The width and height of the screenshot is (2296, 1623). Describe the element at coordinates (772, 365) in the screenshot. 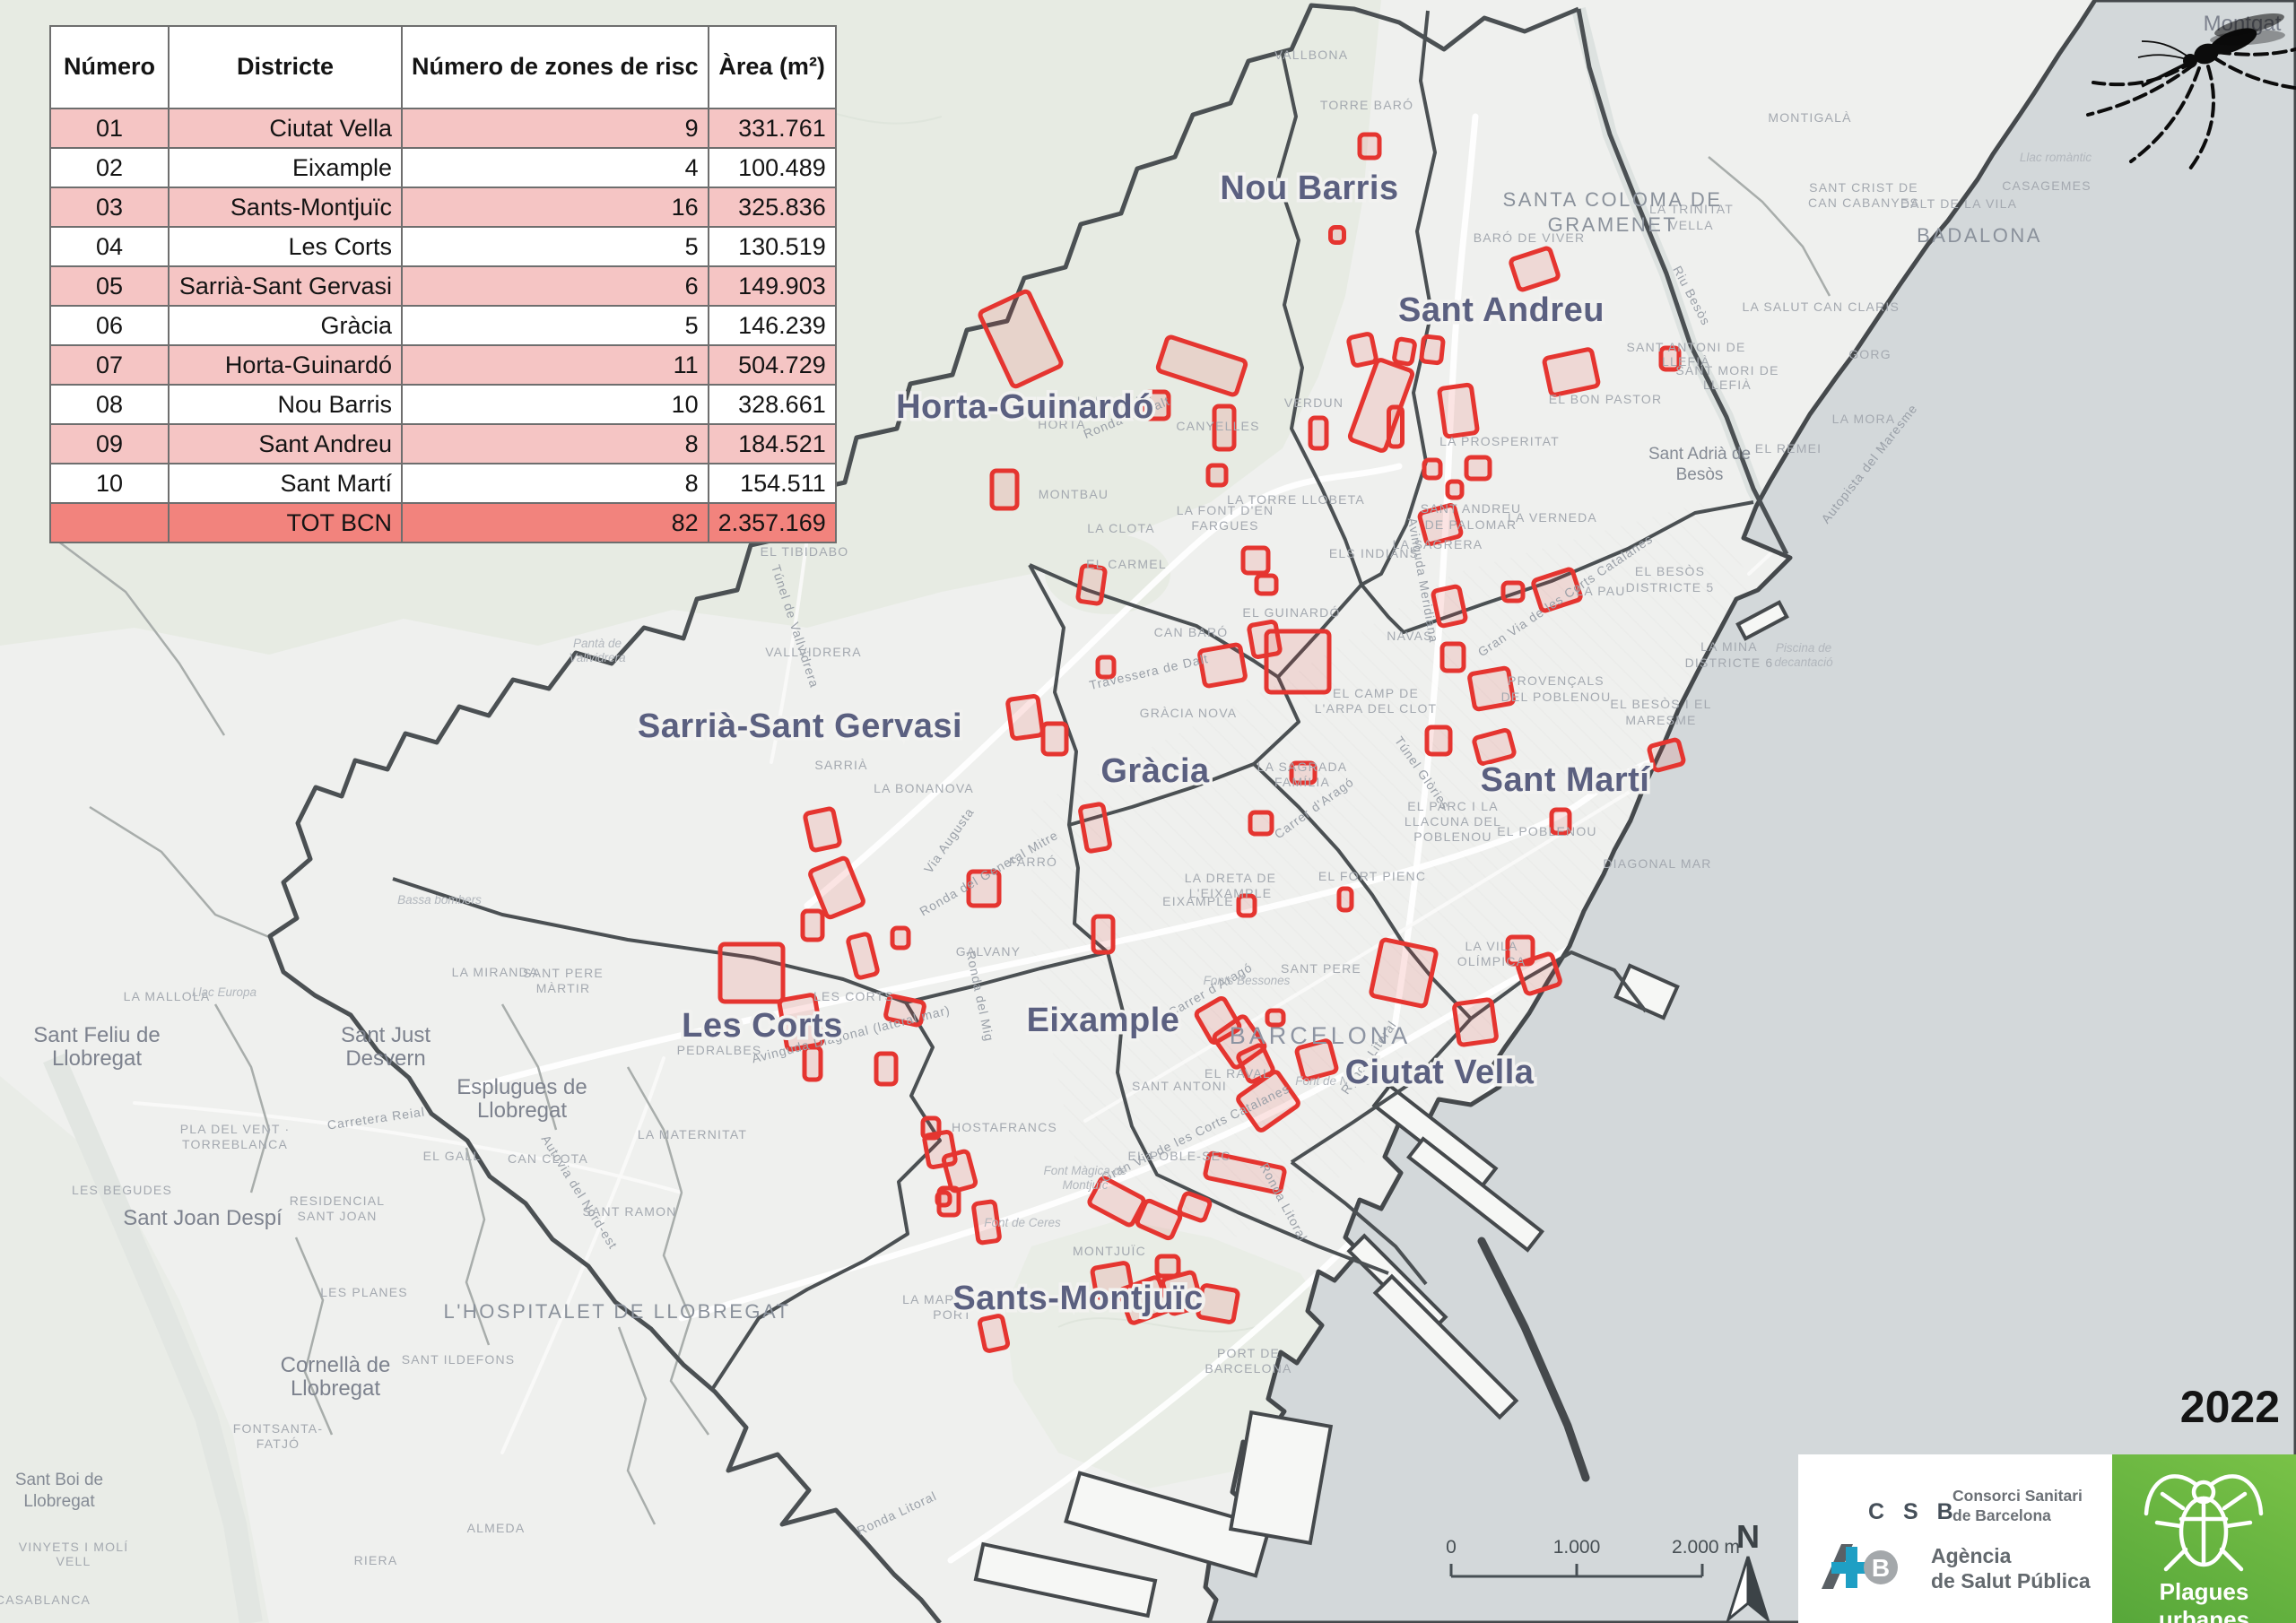

I see `cell-a: 504.729` at that location.